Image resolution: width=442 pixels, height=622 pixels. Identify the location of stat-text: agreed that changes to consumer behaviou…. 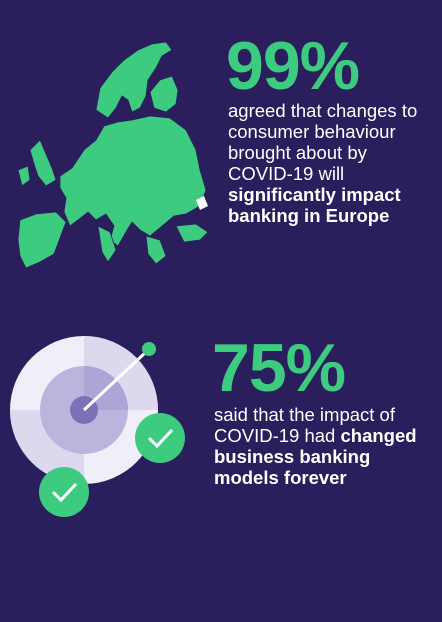
(324, 163).